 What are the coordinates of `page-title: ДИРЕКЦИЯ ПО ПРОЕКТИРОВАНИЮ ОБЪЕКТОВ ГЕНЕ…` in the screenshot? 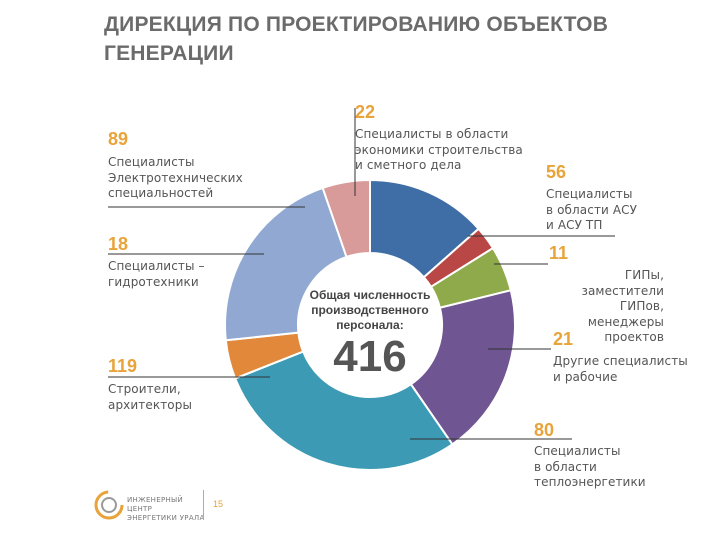 It's located at (356, 39).